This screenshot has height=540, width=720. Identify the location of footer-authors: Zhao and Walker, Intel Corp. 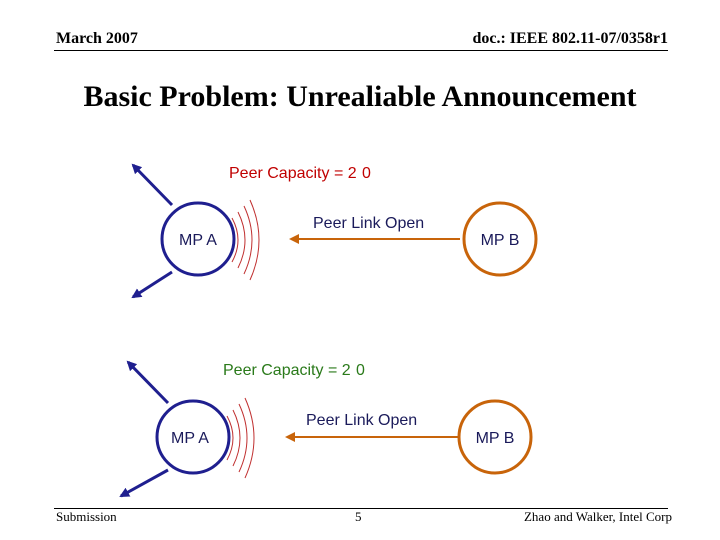
(597, 516).